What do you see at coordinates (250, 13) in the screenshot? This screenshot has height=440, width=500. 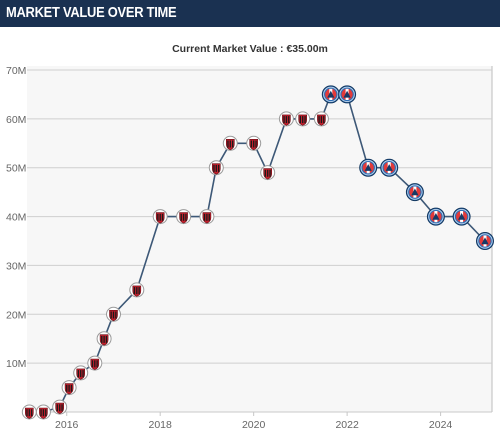 I see `section-header: MARKET VALUE OVER TIME` at bounding box center [250, 13].